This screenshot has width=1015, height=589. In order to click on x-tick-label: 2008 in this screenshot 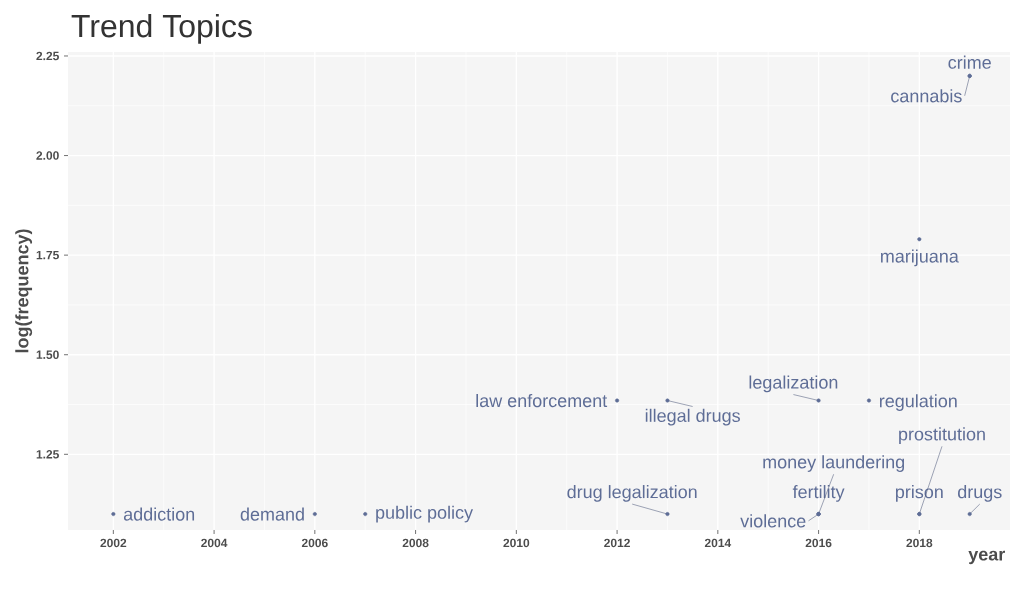, I will do `click(415, 543)`.